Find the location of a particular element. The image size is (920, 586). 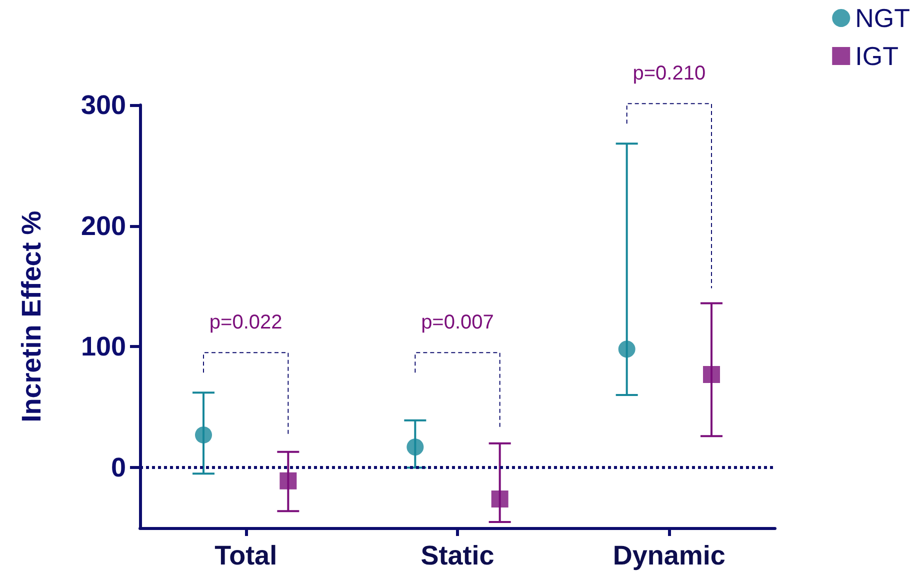

text: p=0.210 is located at coordinates (669, 73).